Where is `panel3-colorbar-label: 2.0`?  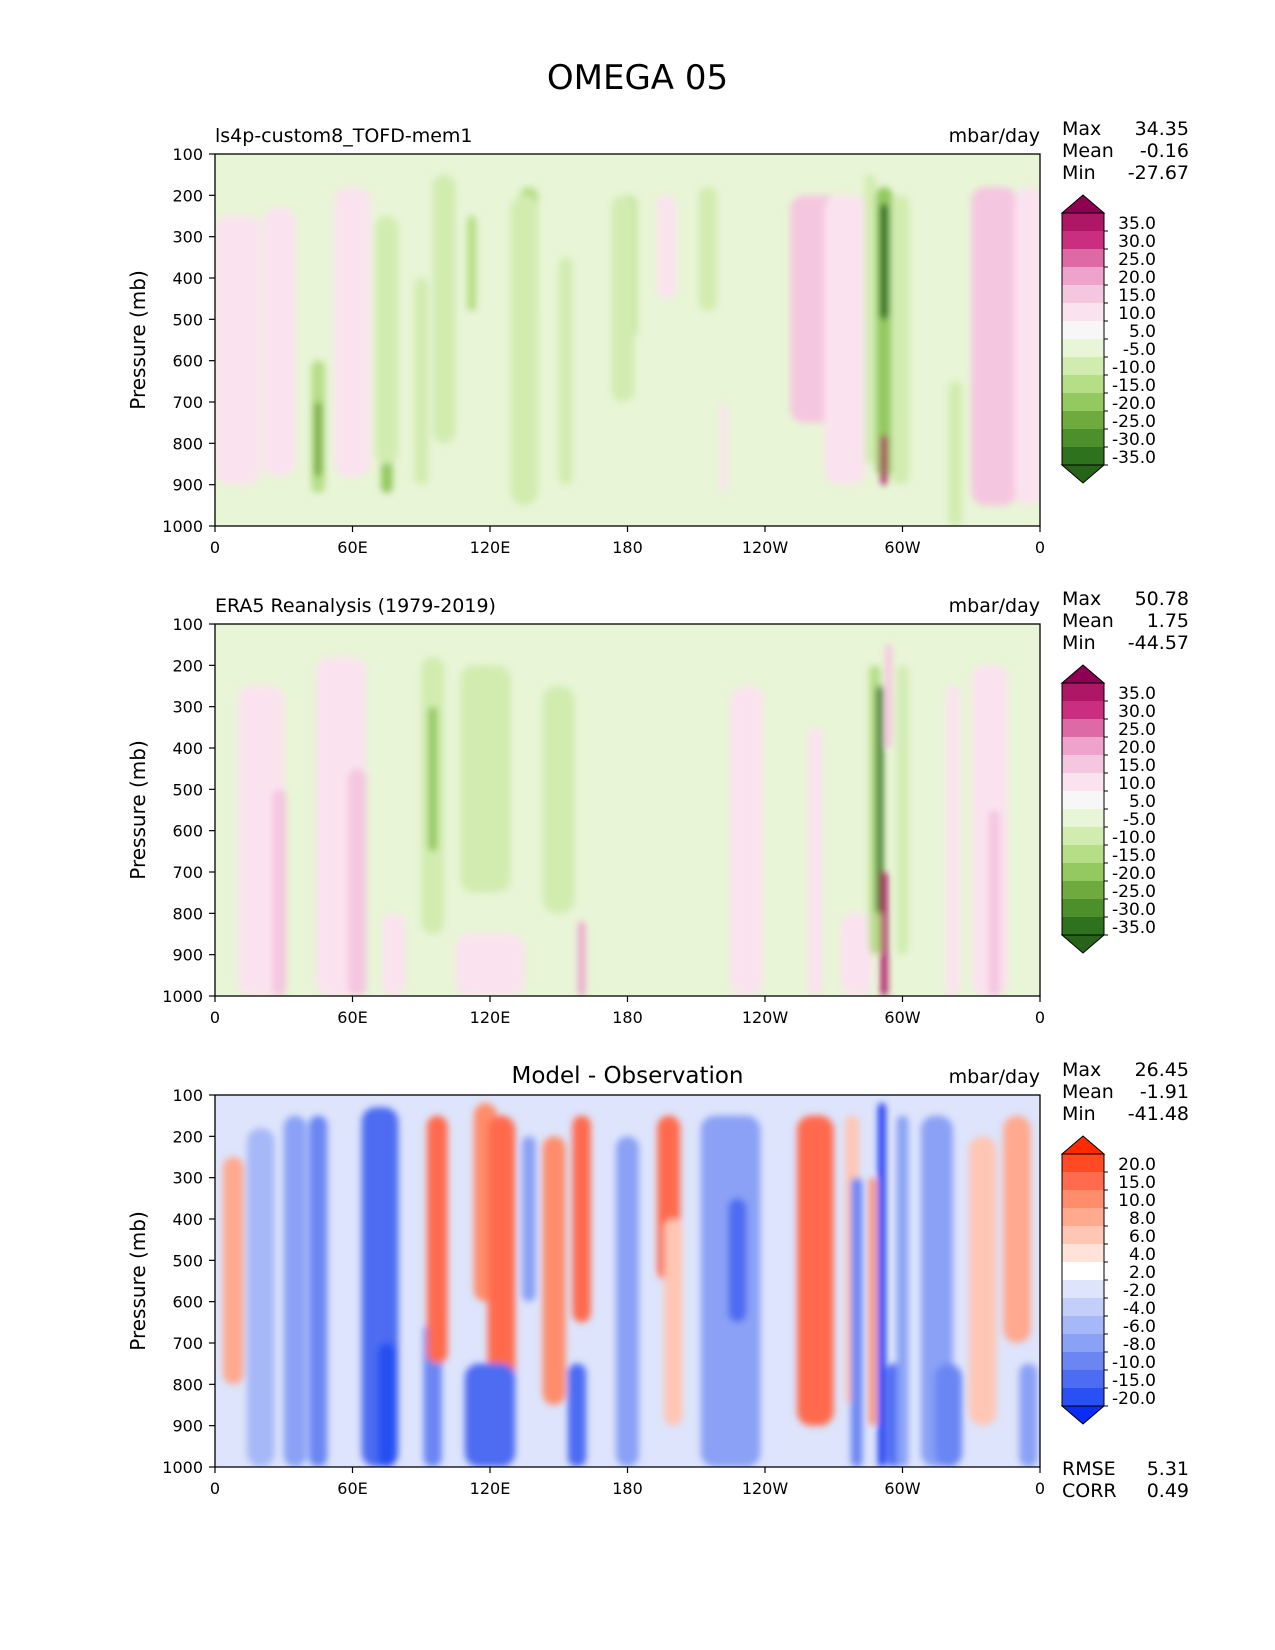
panel3-colorbar-label: 2.0 is located at coordinates (1142, 1273).